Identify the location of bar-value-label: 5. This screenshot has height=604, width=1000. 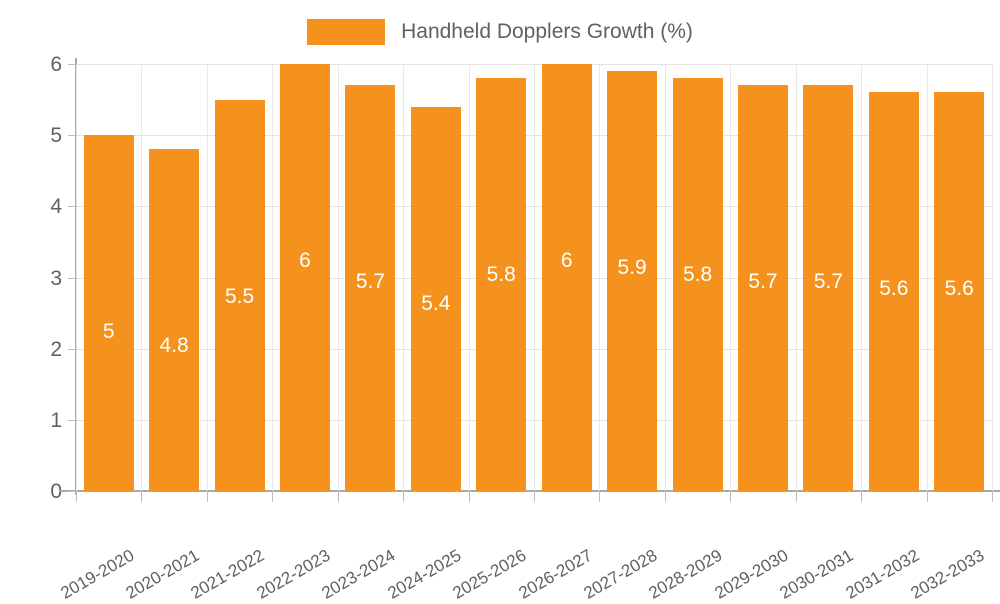
(108, 332).